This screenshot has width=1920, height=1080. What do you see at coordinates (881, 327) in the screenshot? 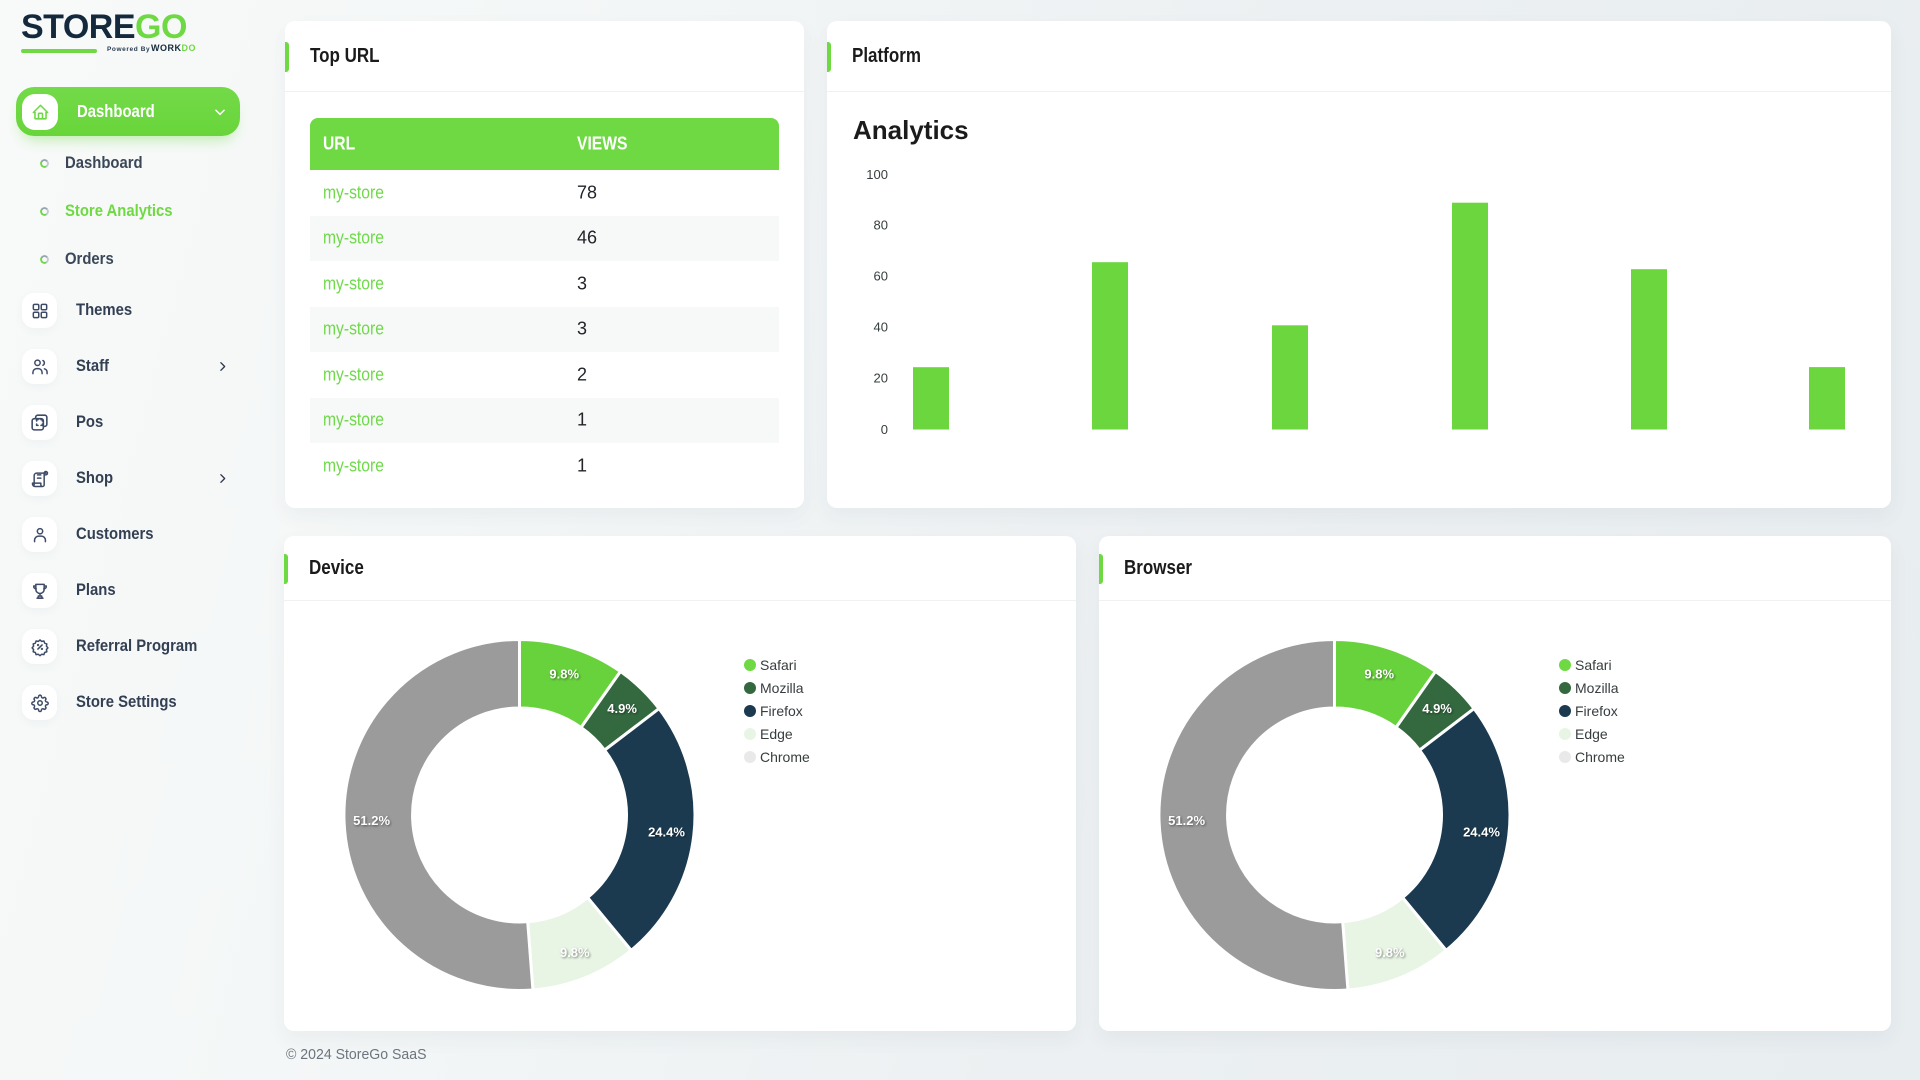
I see `svg-text: 40` at bounding box center [881, 327].